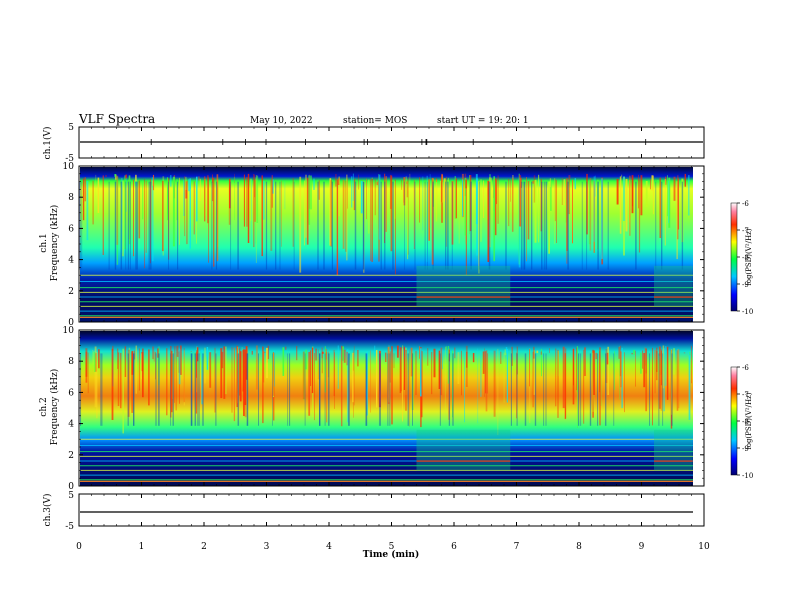 The height and width of the screenshot is (612, 792). Describe the element at coordinates (391, 554) in the screenshot. I see `x-axis-label: Time (min)` at that location.